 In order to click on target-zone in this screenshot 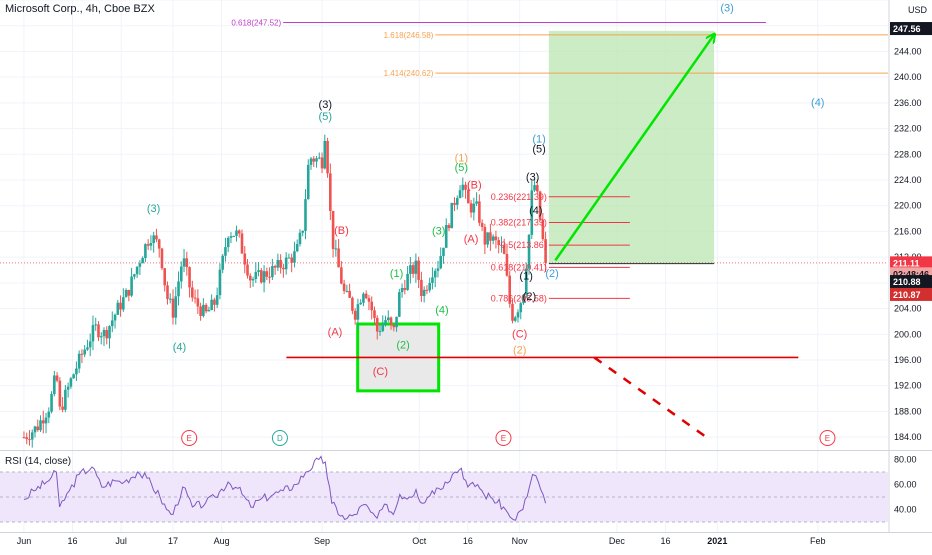, I will do `click(631, 147)`.